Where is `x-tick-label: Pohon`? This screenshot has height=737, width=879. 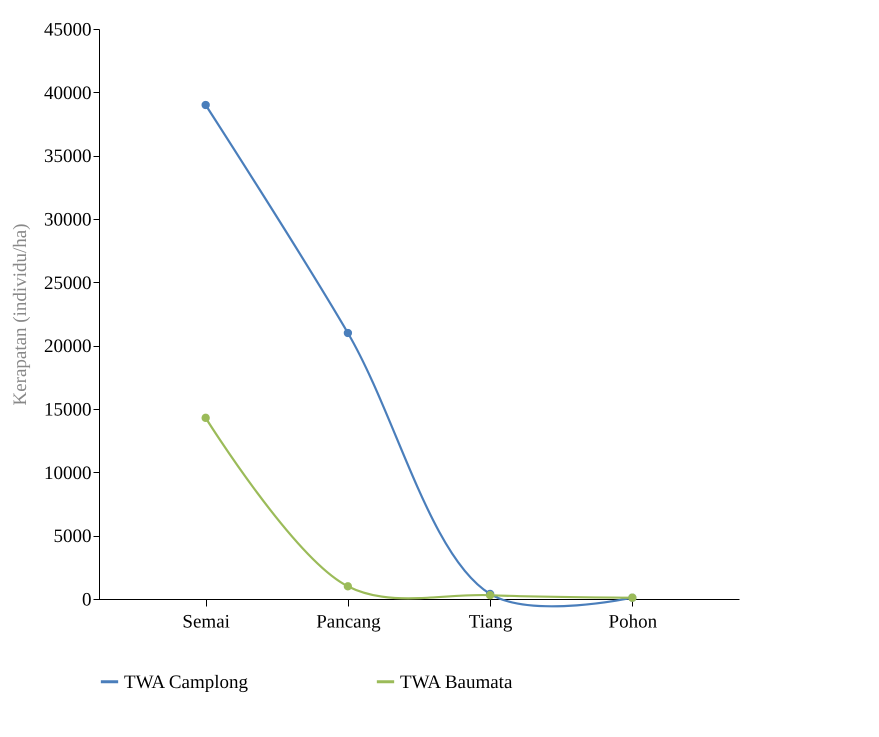
x-tick-label: Pohon is located at coordinates (633, 622).